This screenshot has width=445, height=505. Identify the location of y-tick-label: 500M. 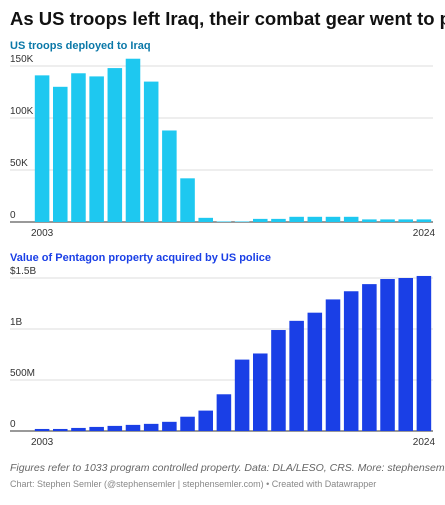
(22, 373).